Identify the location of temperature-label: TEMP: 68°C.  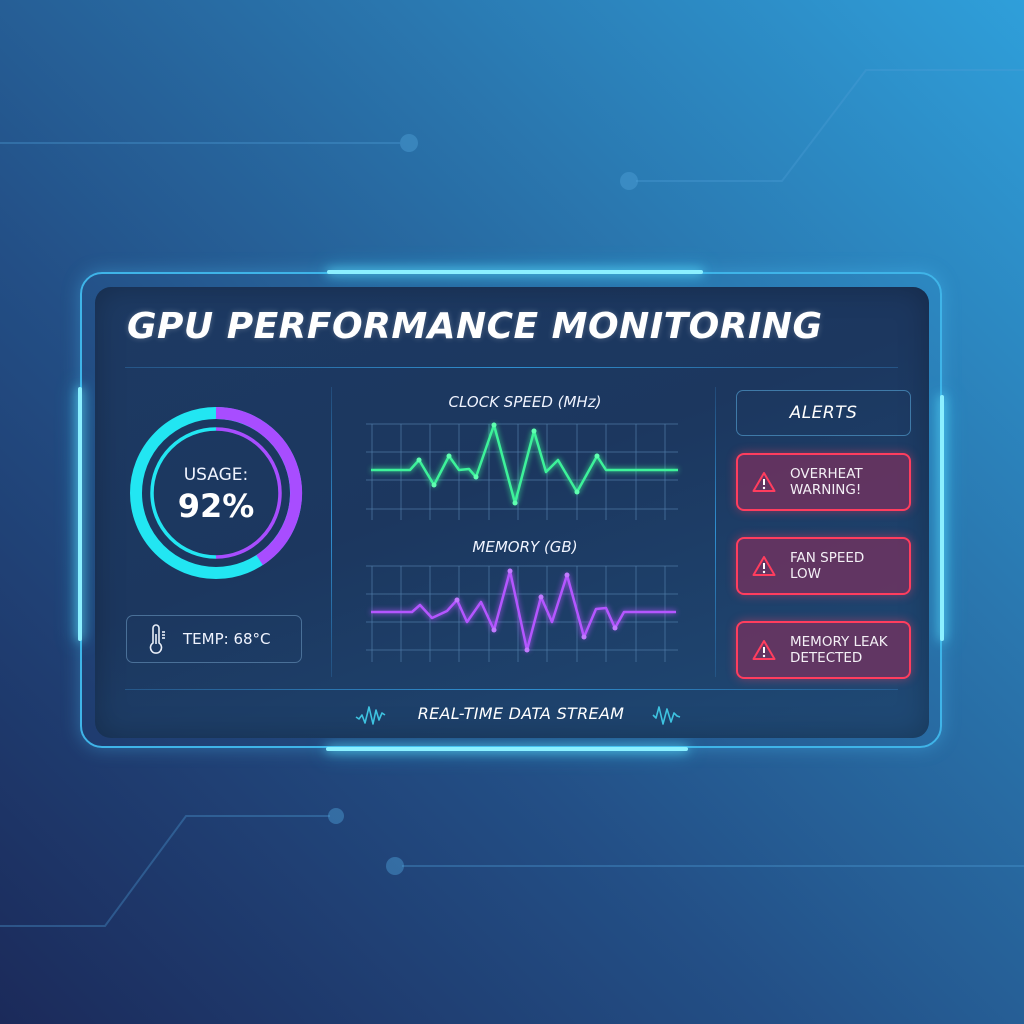
(227, 639).